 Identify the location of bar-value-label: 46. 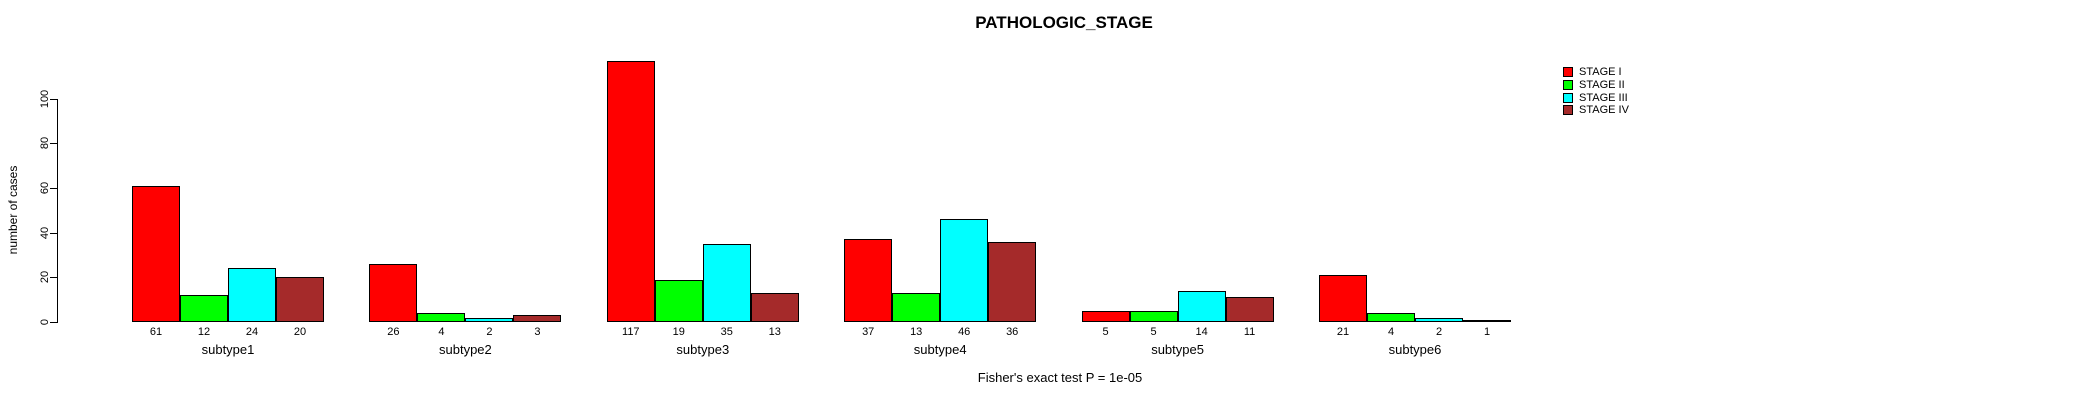
(964, 332).